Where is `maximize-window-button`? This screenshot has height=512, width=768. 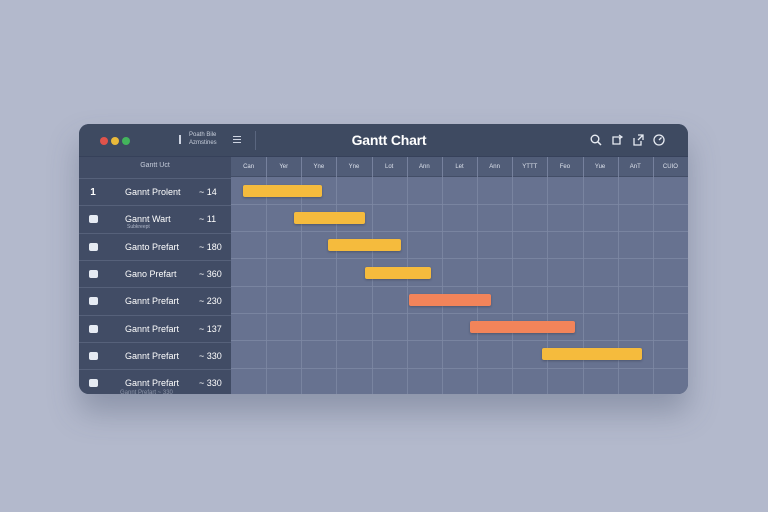 maximize-window-button is located at coordinates (126, 141).